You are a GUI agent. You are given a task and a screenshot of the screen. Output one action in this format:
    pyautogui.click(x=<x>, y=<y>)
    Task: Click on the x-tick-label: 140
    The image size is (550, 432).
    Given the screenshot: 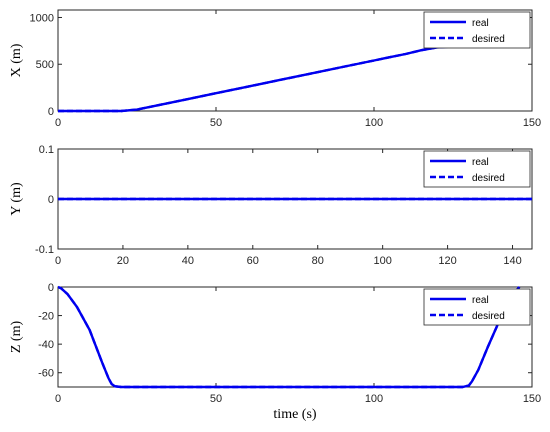 What is the action you would take?
    pyautogui.click(x=512, y=261)
    